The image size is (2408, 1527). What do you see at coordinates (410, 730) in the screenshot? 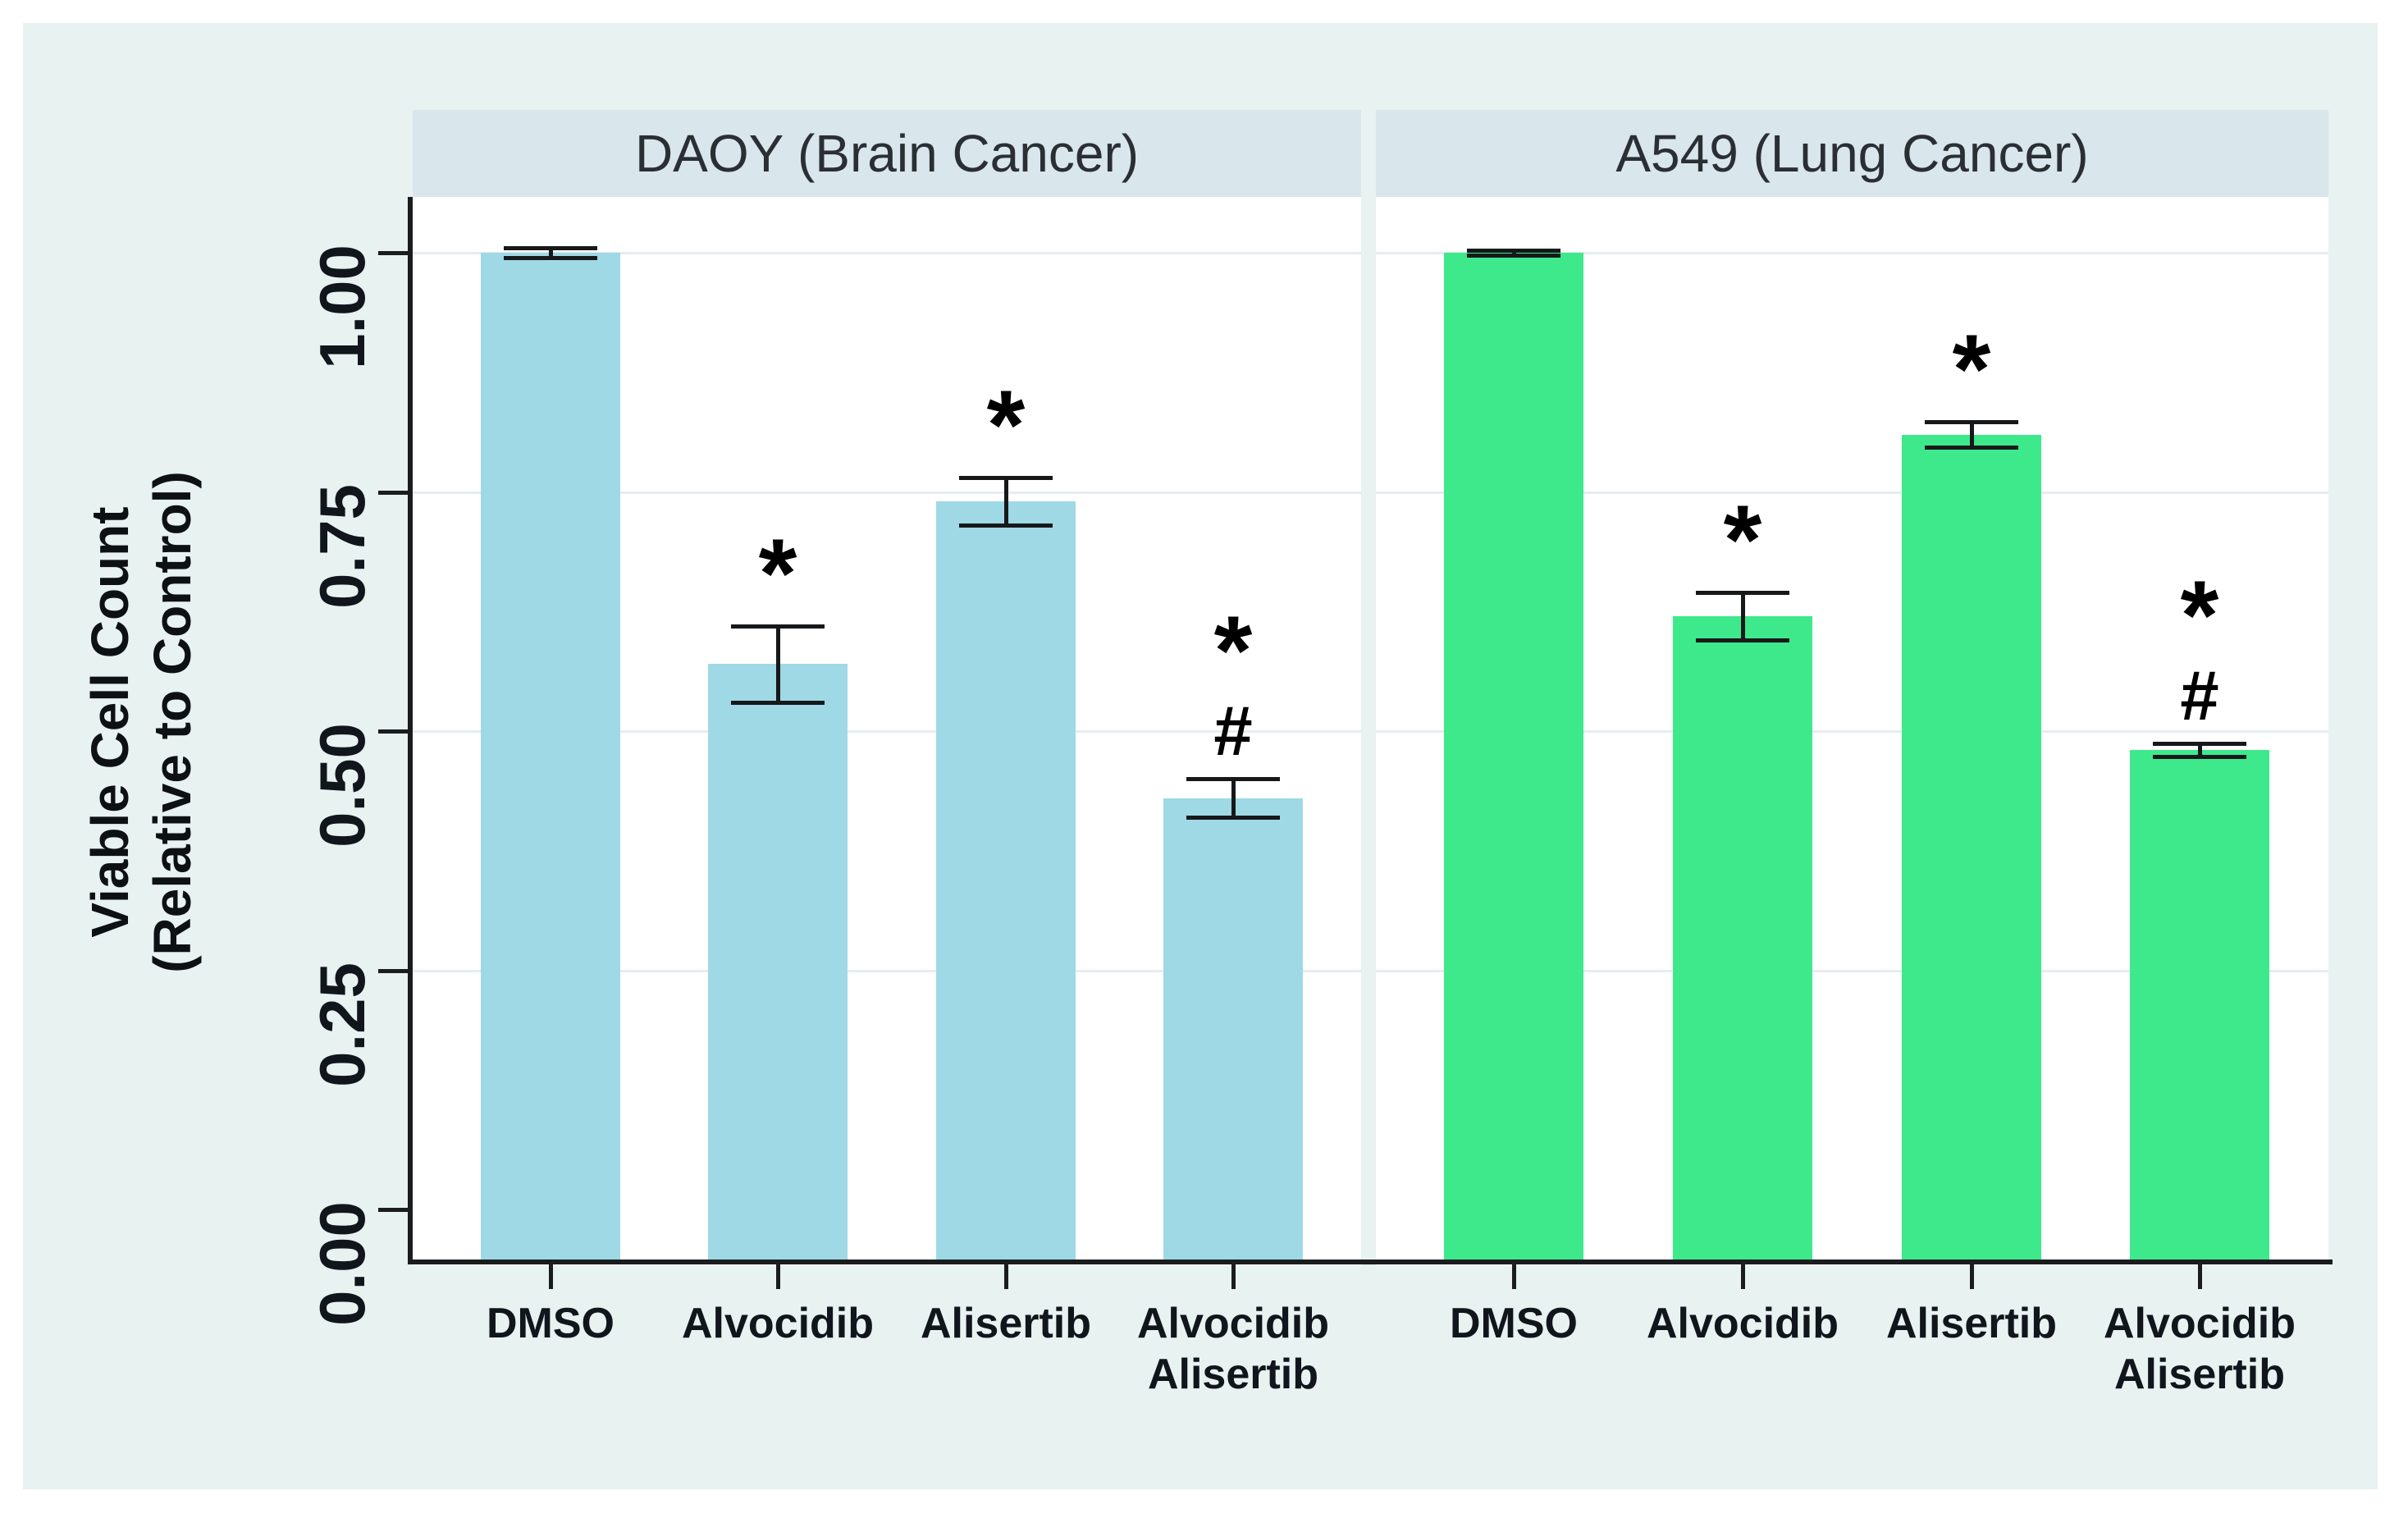
I see `y-axis-line` at bounding box center [410, 730].